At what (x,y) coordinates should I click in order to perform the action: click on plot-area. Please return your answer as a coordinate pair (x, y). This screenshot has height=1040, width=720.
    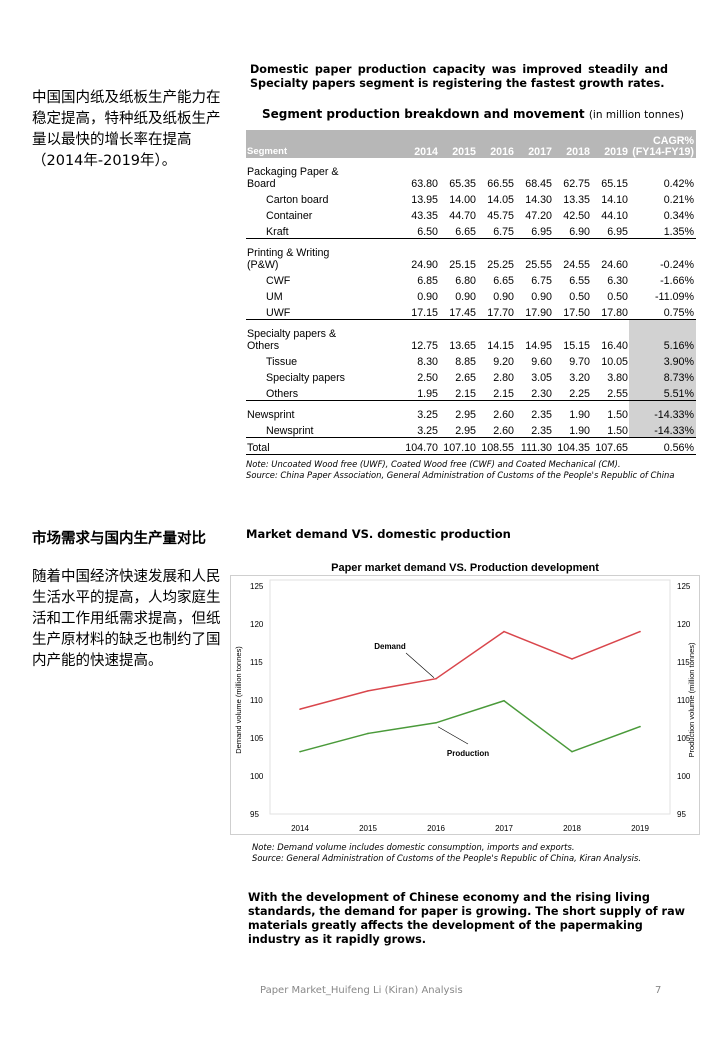
    Looking at the image, I should click on (470, 697).